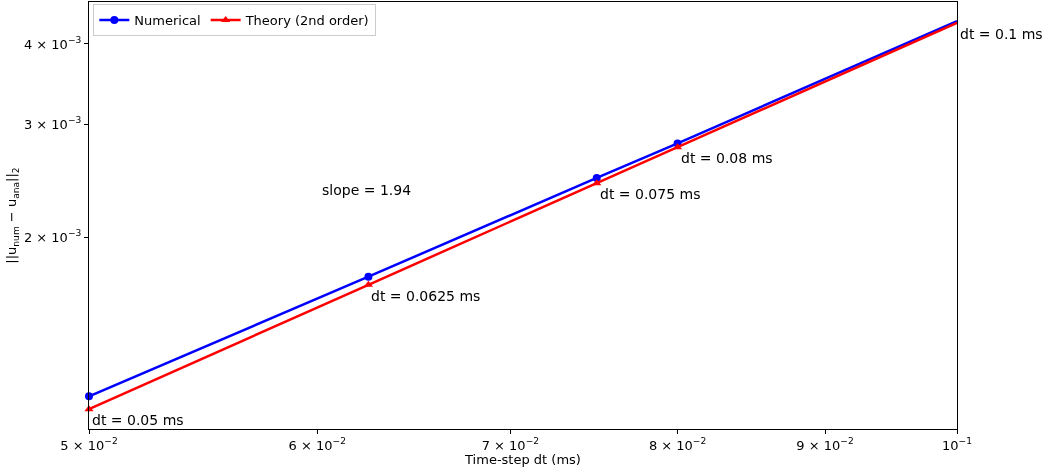  I want to click on annotation: dt = 0.0625 ms, so click(426, 296).